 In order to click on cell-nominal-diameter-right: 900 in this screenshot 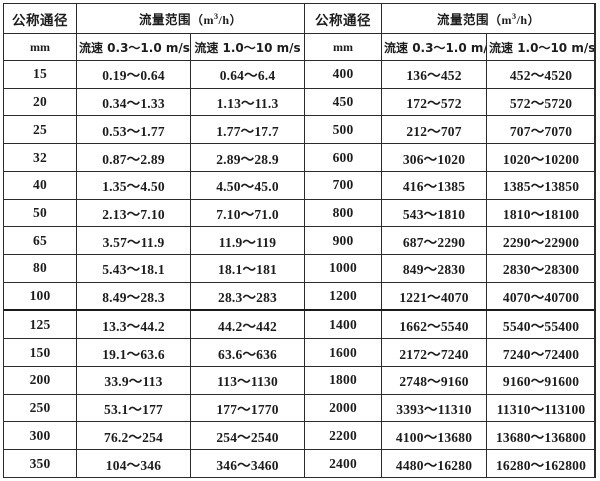, I will do `click(343, 241)`.